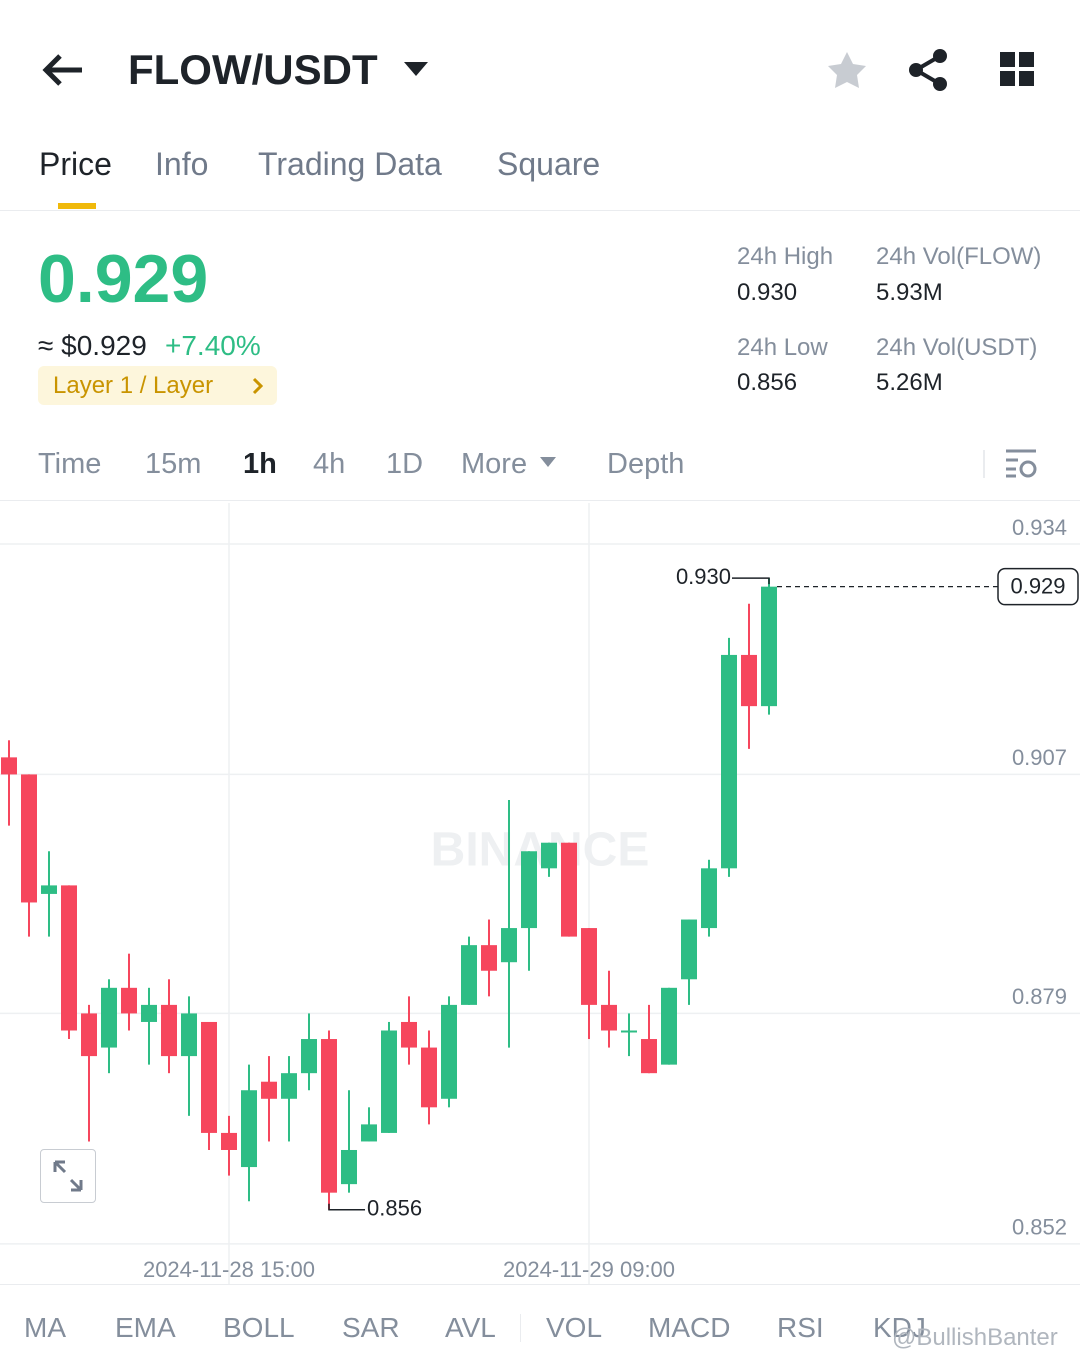 The height and width of the screenshot is (1361, 1080). Describe the element at coordinates (959, 256) in the screenshot. I see `stat-label: 24h Vol(FLOW)` at that location.